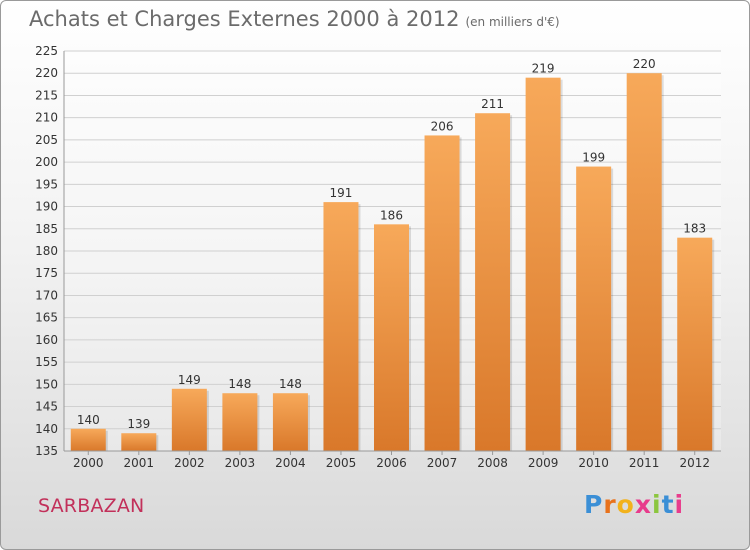 This screenshot has width=750, height=550. What do you see at coordinates (594, 309) in the screenshot?
I see `bar-2010` at bounding box center [594, 309].